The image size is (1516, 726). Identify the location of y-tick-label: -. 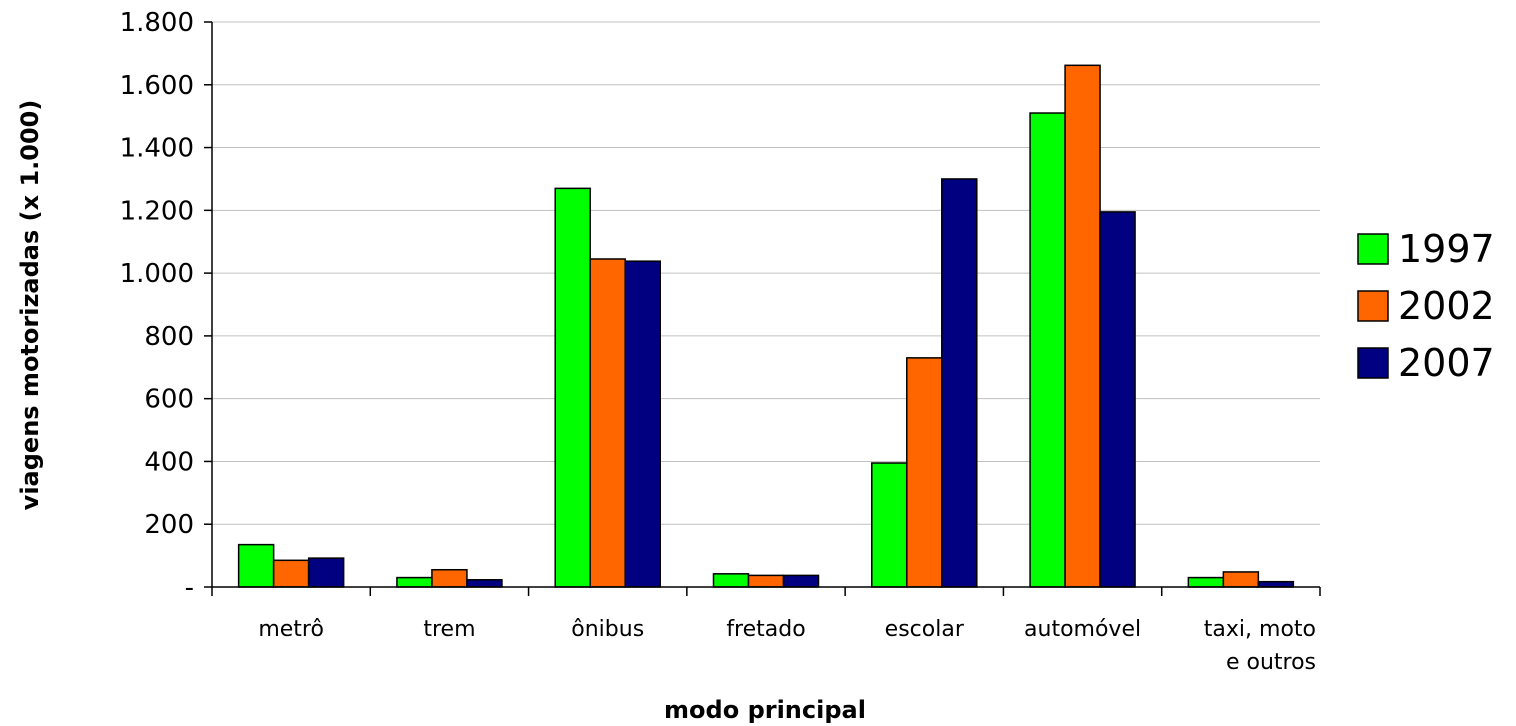
(189, 588).